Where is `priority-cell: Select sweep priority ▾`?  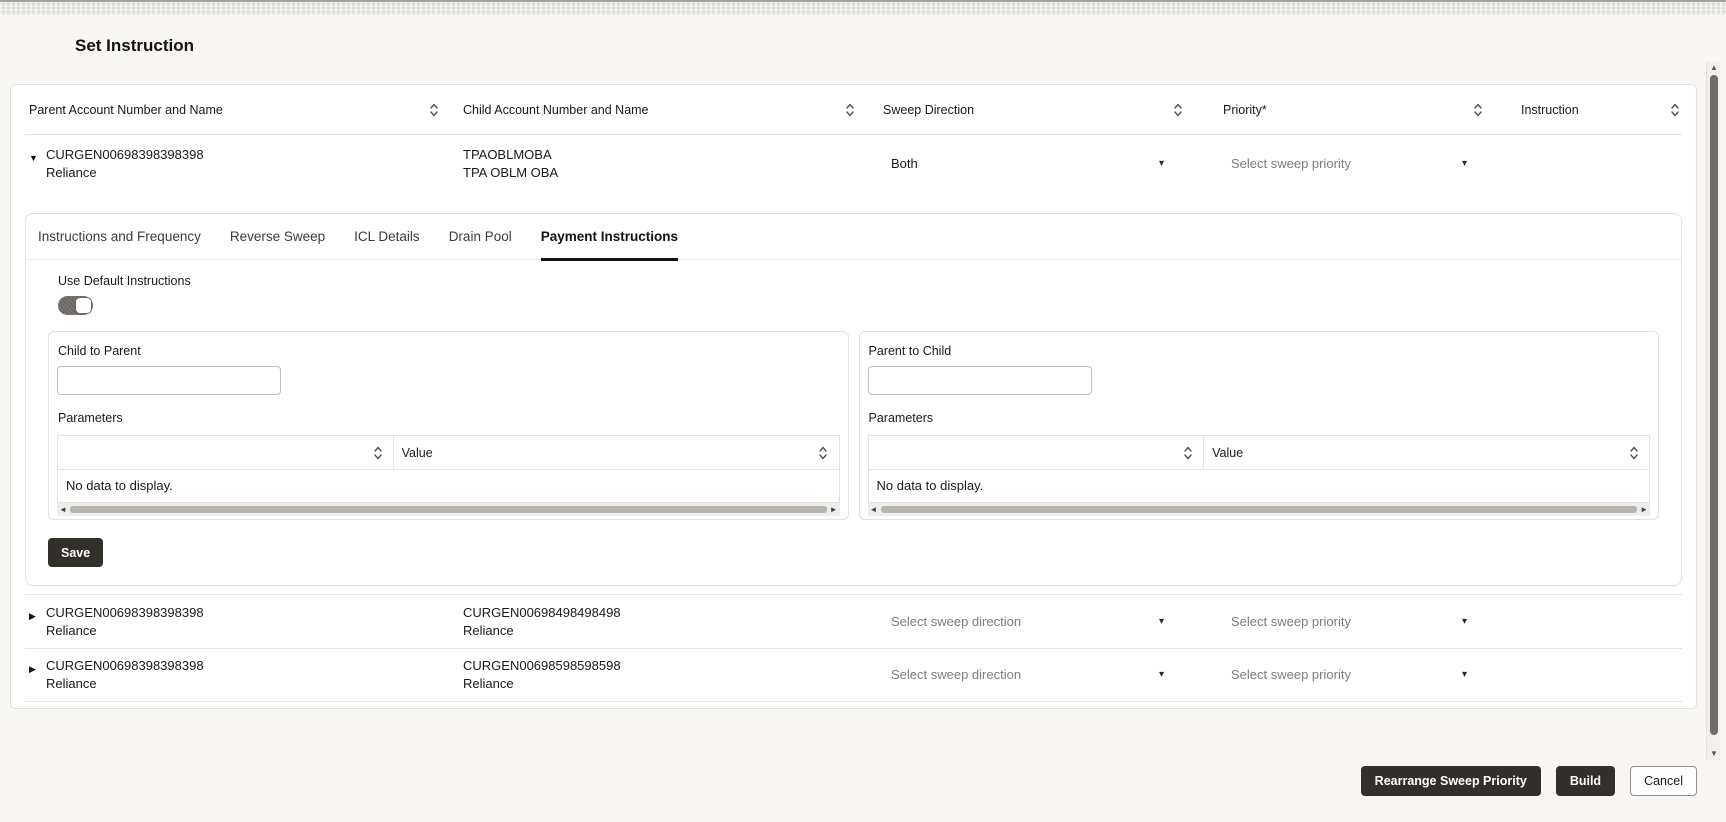
priority-cell: Select sweep priority ▾ is located at coordinates (1343, 675).